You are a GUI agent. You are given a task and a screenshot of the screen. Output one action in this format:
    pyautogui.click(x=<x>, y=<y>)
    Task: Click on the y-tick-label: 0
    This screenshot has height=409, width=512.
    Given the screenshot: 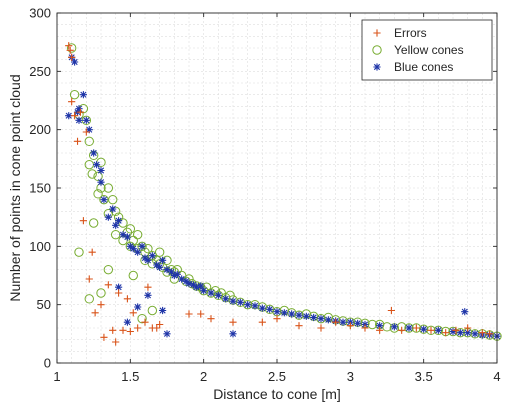 What is the action you would take?
    pyautogui.click(x=47, y=363)
    